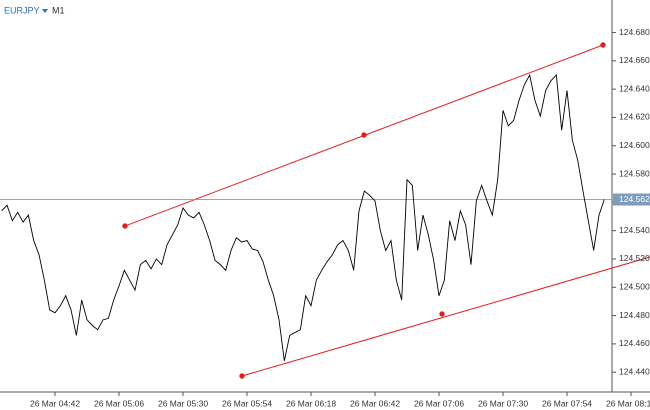  What do you see at coordinates (634, 315) in the screenshot?
I see `y-tick-label: 124.480` at bounding box center [634, 315].